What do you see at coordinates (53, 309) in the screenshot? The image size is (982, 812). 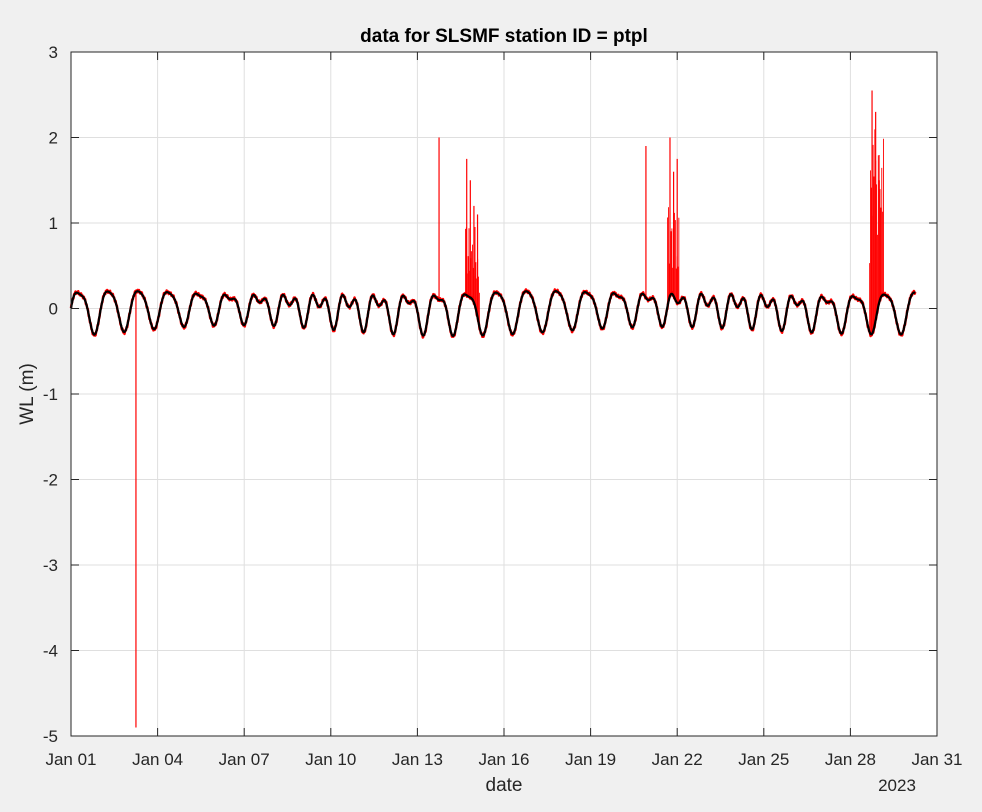 I see `y-tick-label: 0` at bounding box center [53, 309].